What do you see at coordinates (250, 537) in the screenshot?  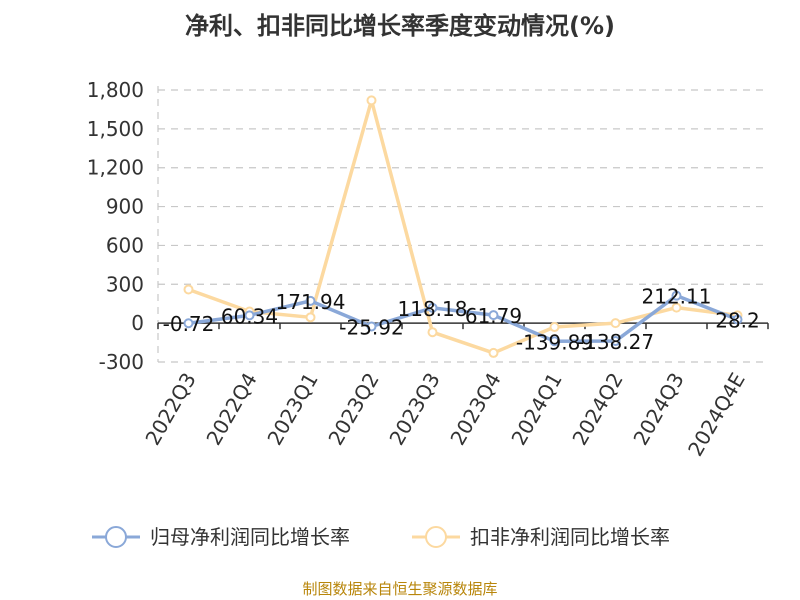 I see `legend-label-net-profit: 归母净利润同比增长率` at bounding box center [250, 537].